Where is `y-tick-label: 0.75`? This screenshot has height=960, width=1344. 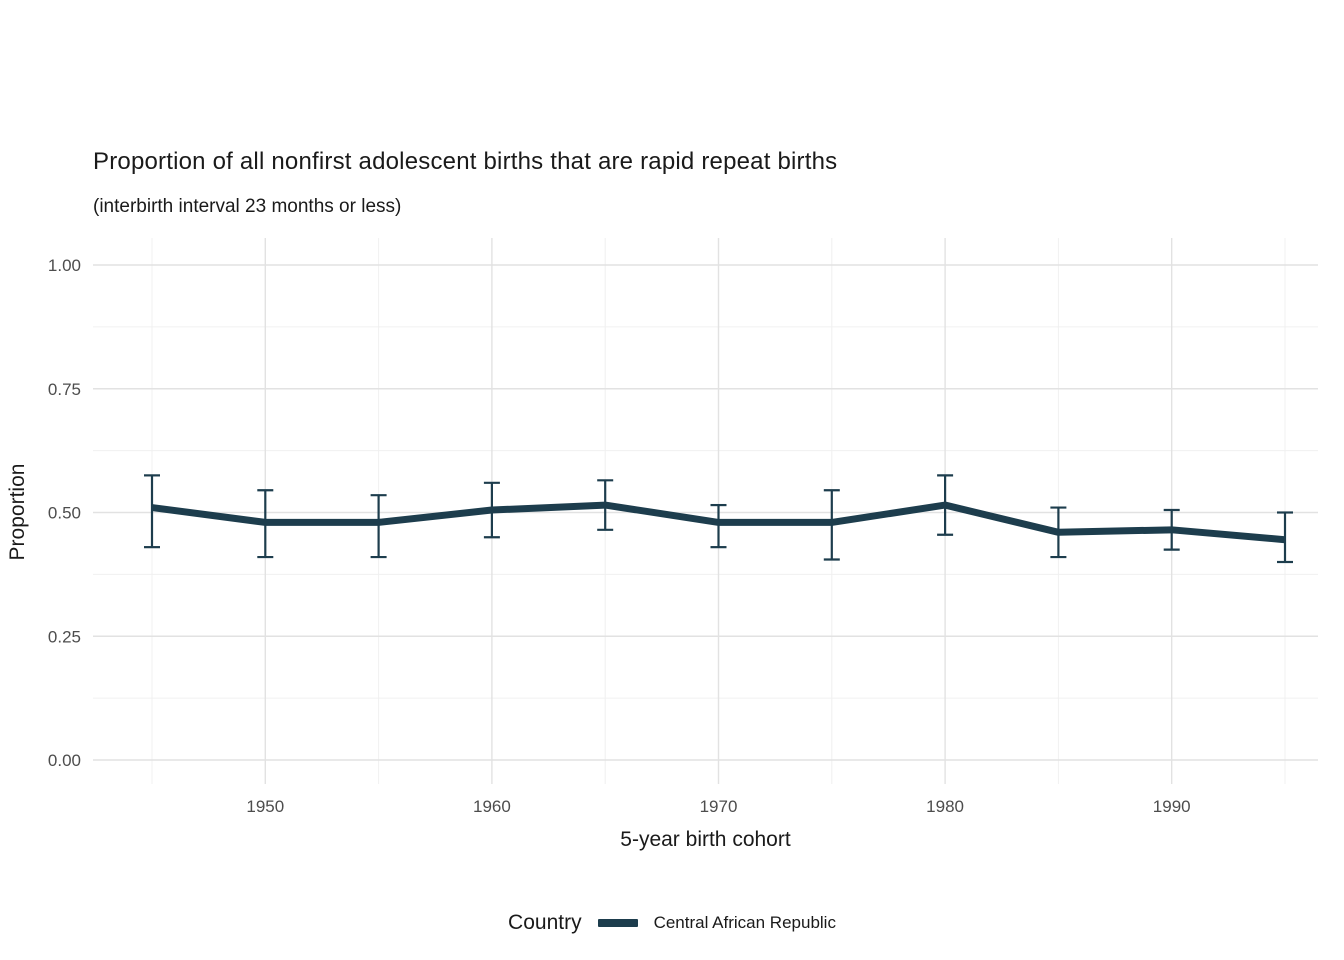 y-tick-label: 0.75 is located at coordinates (64, 389).